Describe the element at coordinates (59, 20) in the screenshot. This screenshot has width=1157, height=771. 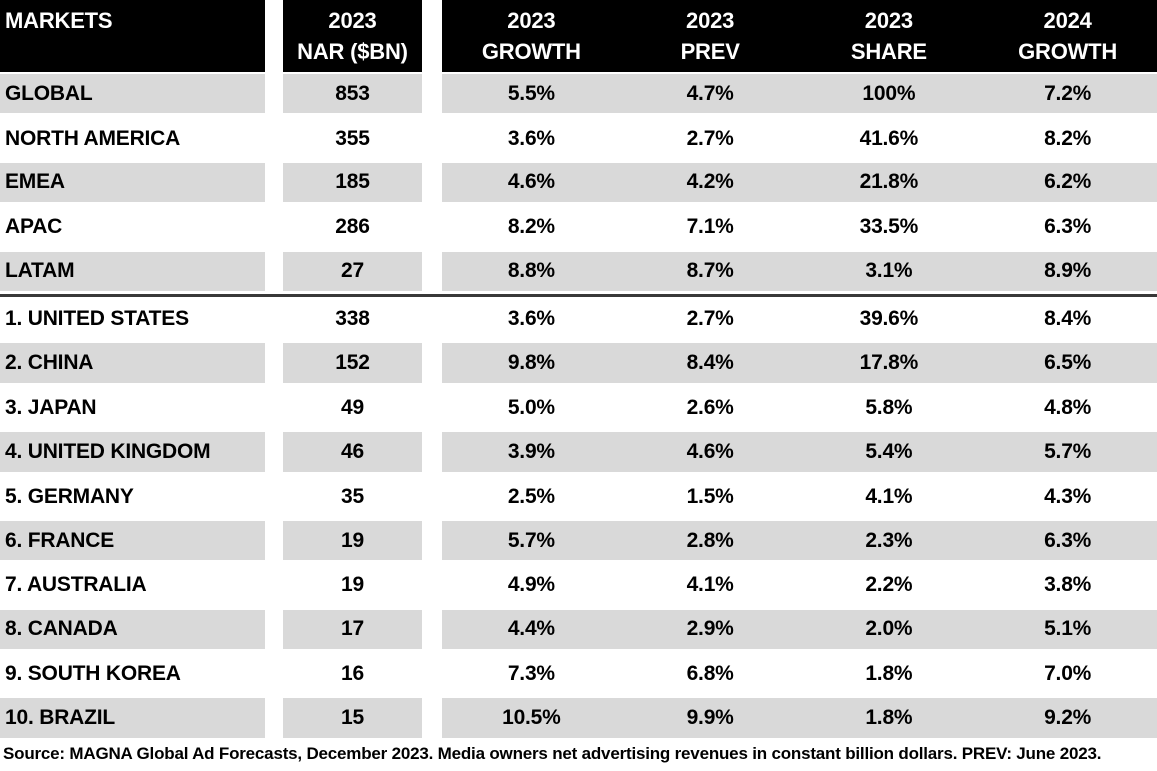
I see `col-header-markets-label: MARKETS` at that location.